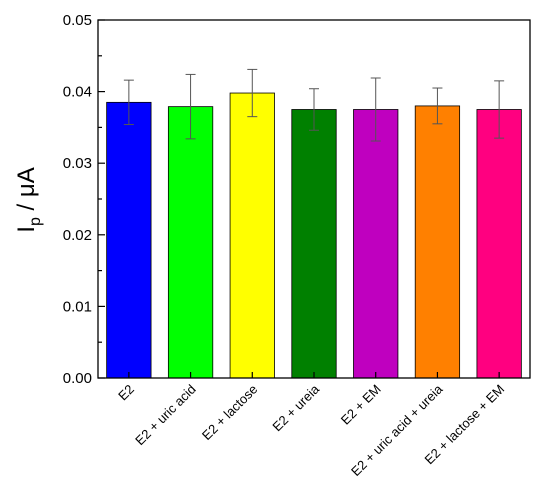 Image resolution: width=550 pixels, height=502 pixels. What do you see at coordinates (77, 378) in the screenshot?
I see `y-tick-label: 0.00` at bounding box center [77, 378].